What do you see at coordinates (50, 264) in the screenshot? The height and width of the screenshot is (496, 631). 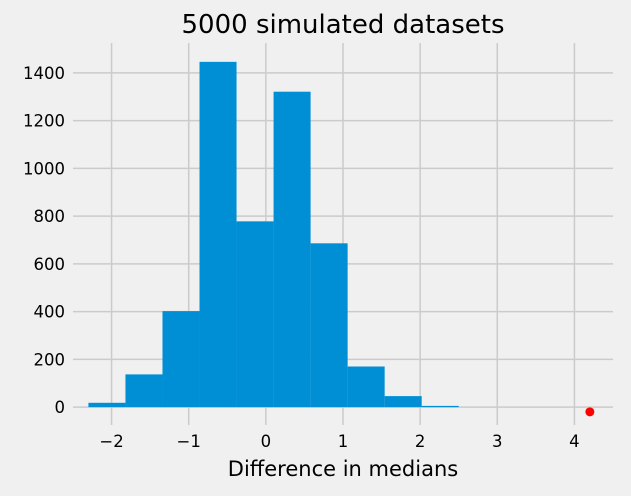 I see `y-tick-label-3: 600` at bounding box center [50, 264].